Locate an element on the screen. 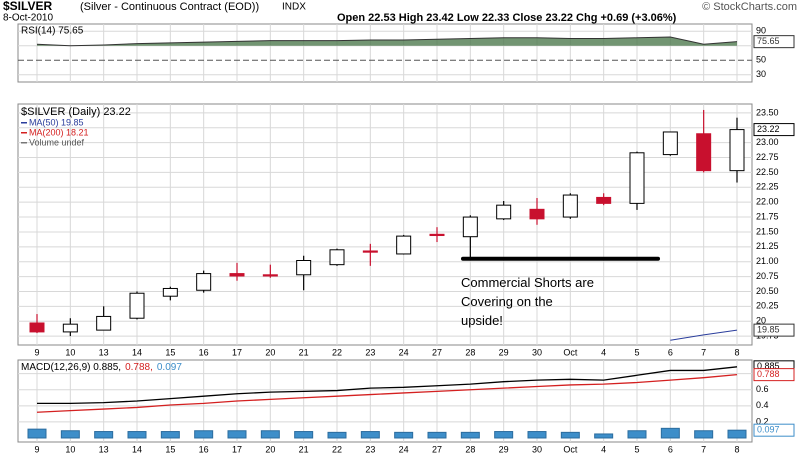 This screenshot has height=456, width=800. credit: © StockCharts.com is located at coordinates (749, 7).